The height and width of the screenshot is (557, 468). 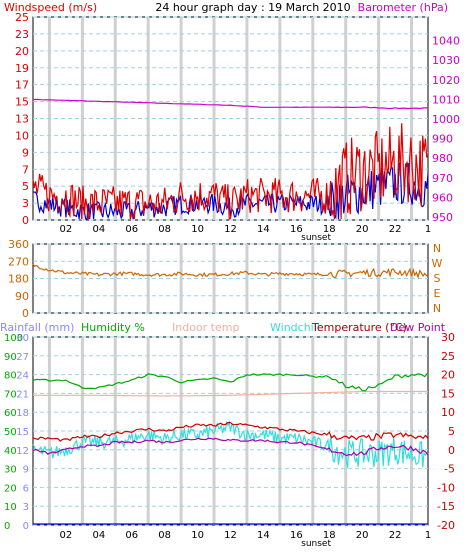 I want to click on wind-tick-label: 19, so click(x=22, y=68).